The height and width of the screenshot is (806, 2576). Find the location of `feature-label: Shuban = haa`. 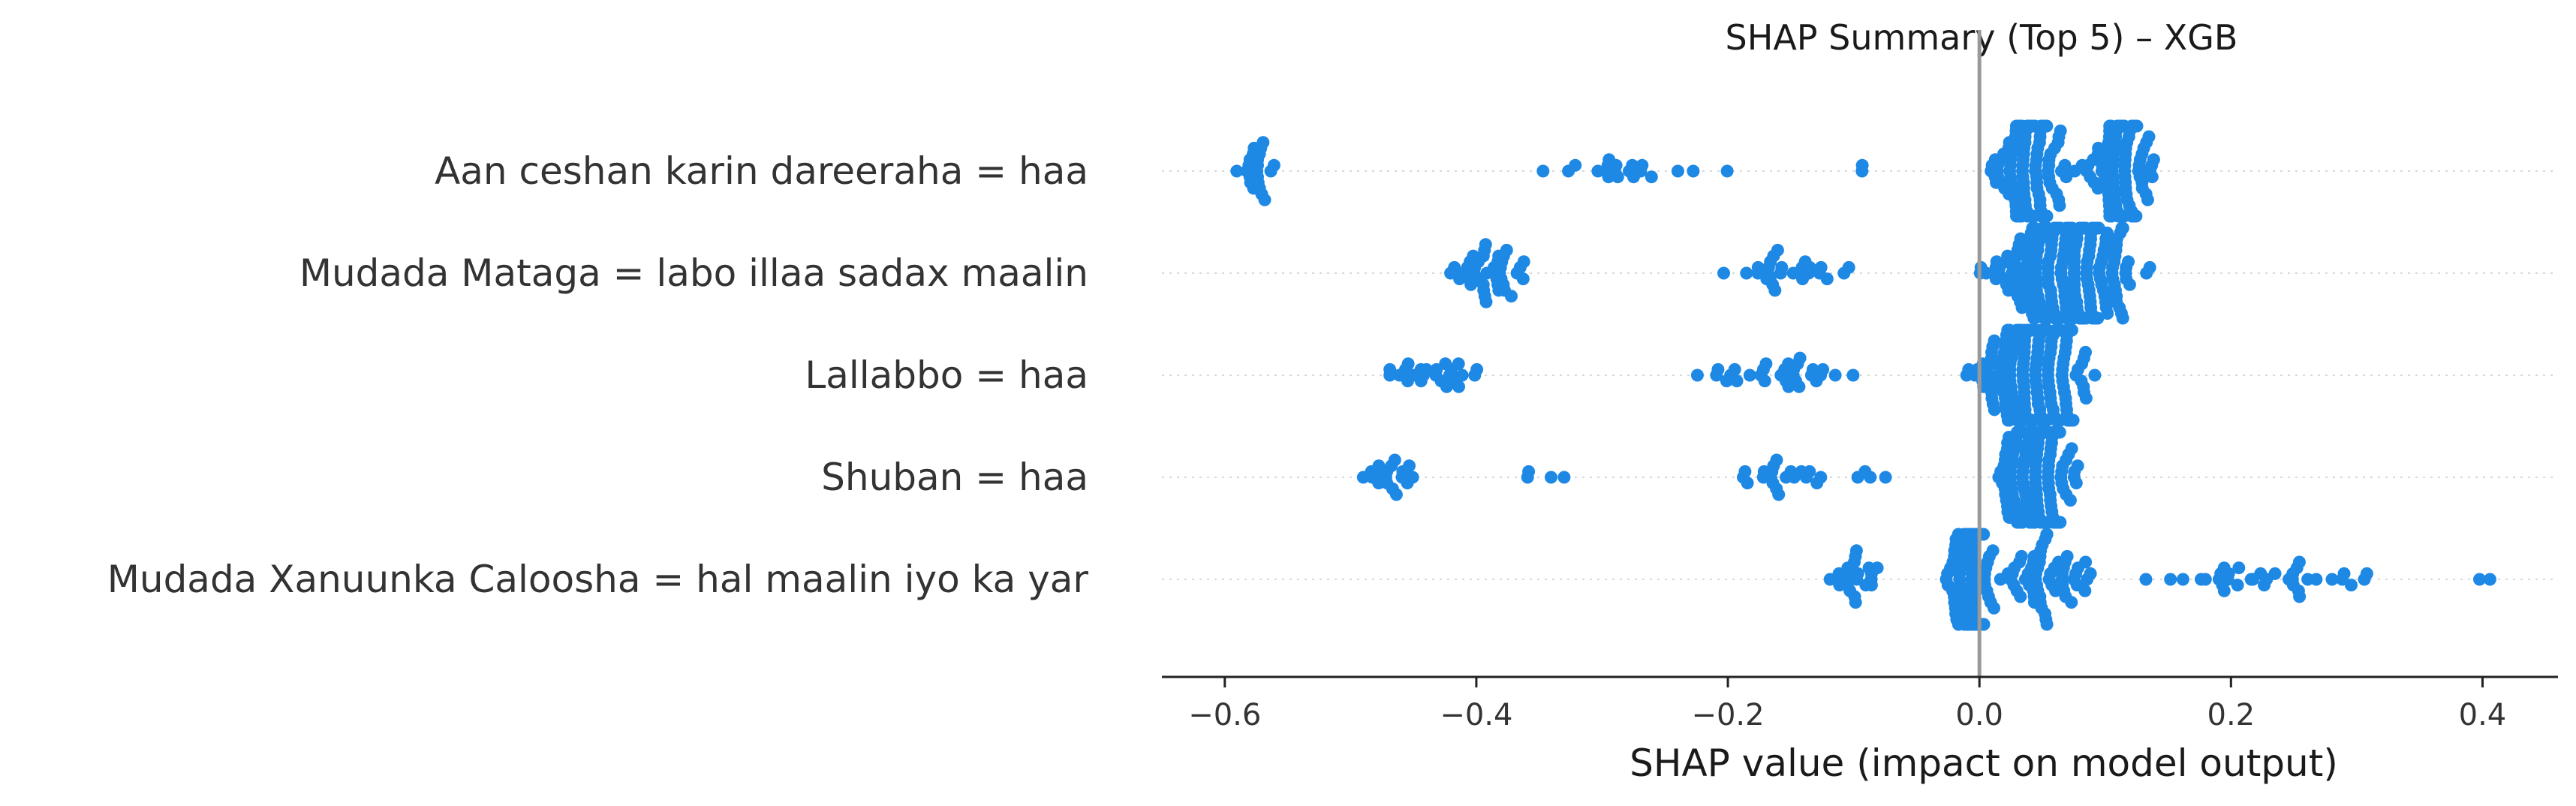

feature-label: Shuban = haa is located at coordinates (954, 477).